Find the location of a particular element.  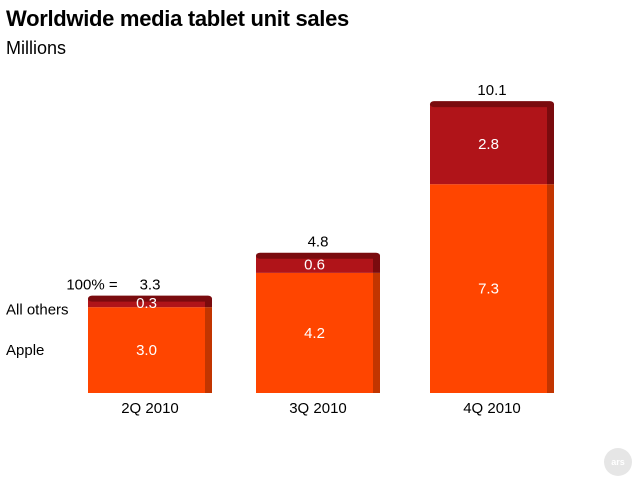

bar-label-apple: 7.3 is located at coordinates (488, 289).